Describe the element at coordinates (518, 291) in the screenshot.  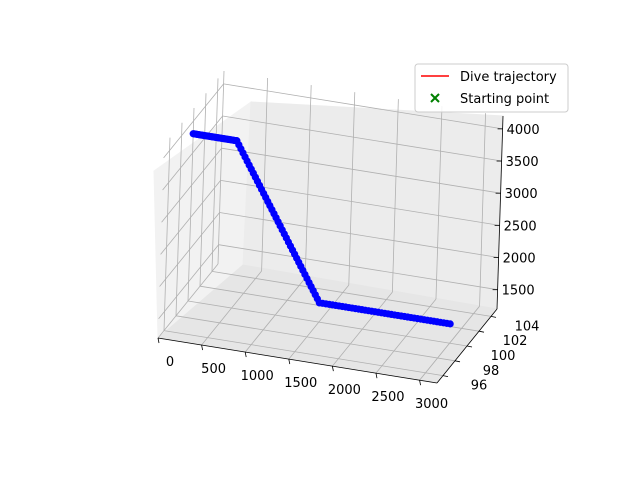
I see `z-tick-label: 1500` at that location.